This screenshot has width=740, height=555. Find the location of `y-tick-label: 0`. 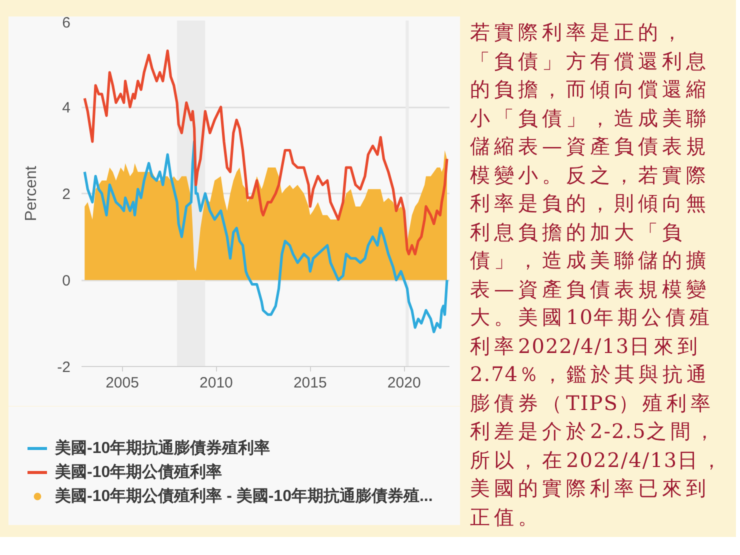

y-tick-label: 0 is located at coordinates (66, 281).